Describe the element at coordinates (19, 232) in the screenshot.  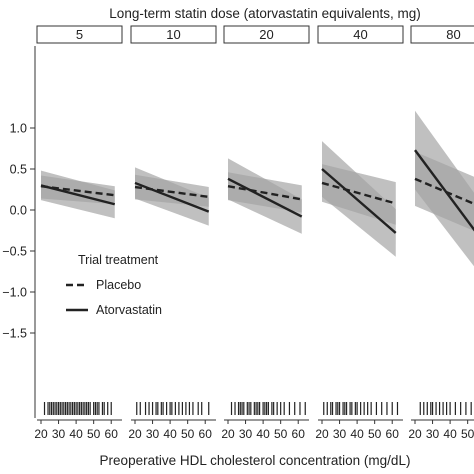
I see `y-axis: 1.0 0.5 0.0 −0.5 −1.0 −1.5` at that location.